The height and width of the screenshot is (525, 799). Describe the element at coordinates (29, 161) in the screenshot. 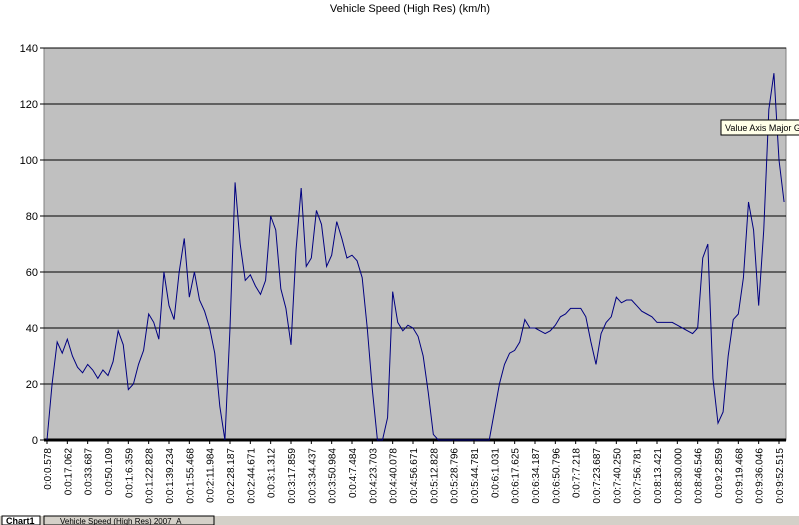

I see `y-tick-label: 100` at that location.